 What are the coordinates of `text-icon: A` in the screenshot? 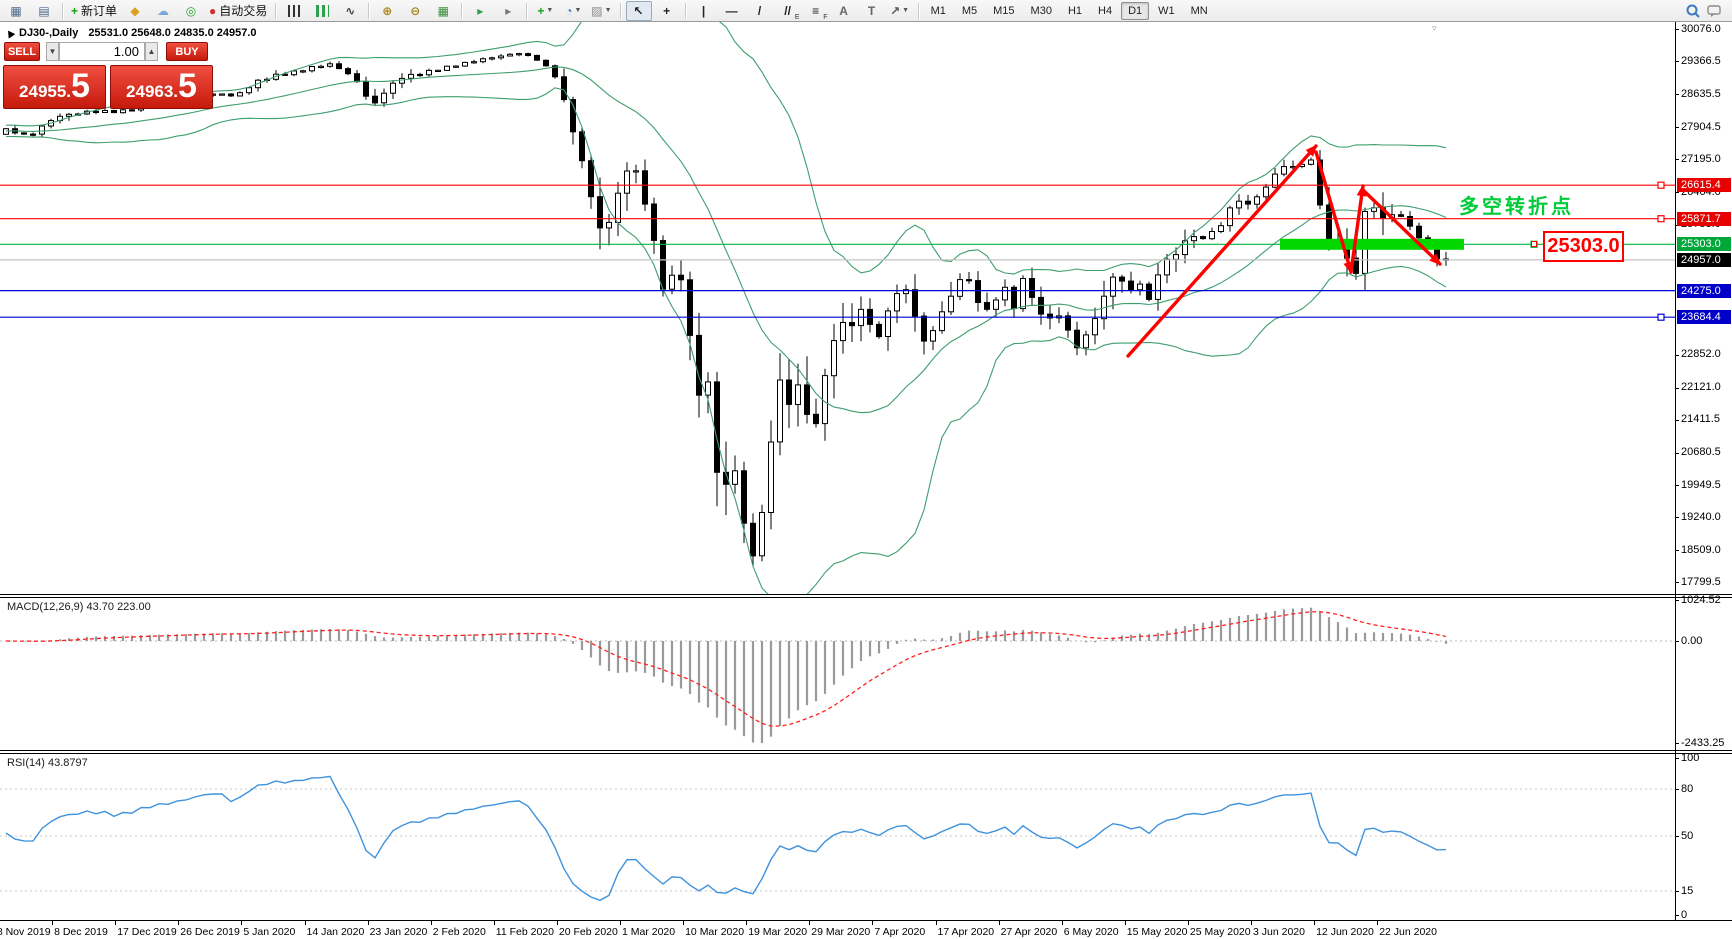 It's located at (843, 10).